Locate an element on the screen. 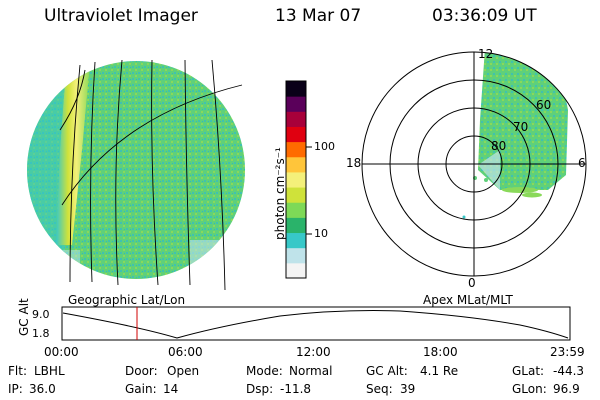 The image size is (600, 400). mlat-label-70: 70 is located at coordinates (521, 127).